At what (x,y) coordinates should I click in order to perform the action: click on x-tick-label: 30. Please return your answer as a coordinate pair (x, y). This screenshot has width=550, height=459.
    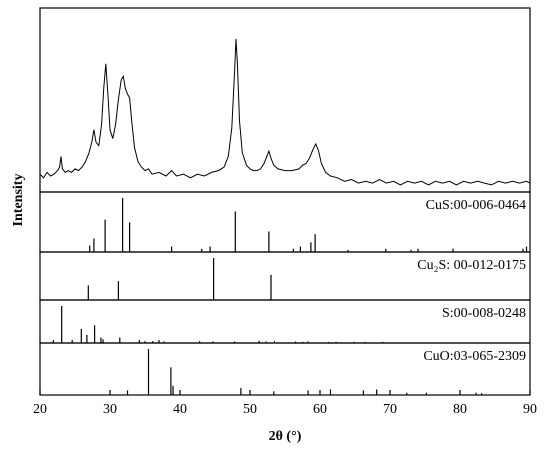
    Looking at the image, I should click on (110, 409).